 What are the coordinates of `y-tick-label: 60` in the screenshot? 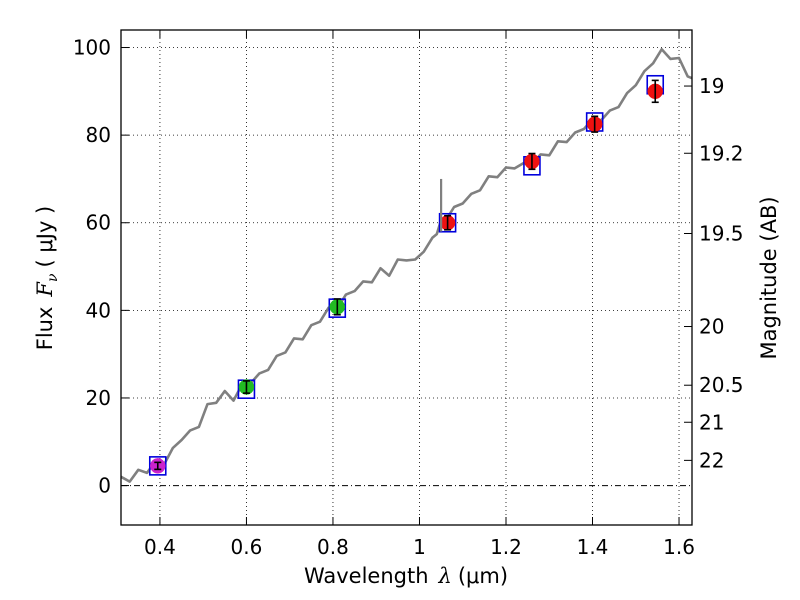 It's located at (98, 223).